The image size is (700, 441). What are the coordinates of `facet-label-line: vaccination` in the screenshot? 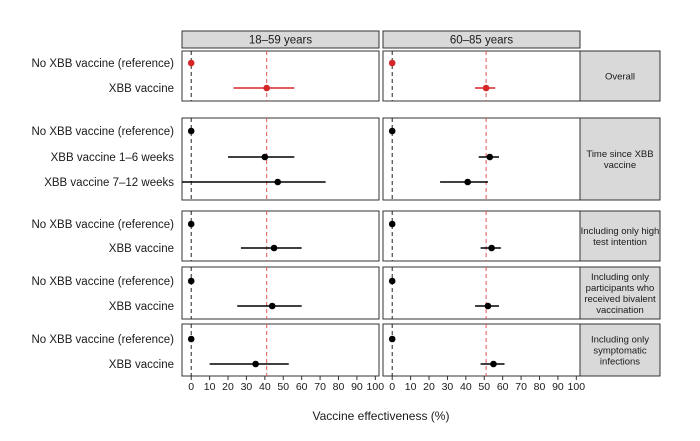 It's located at (620, 310).